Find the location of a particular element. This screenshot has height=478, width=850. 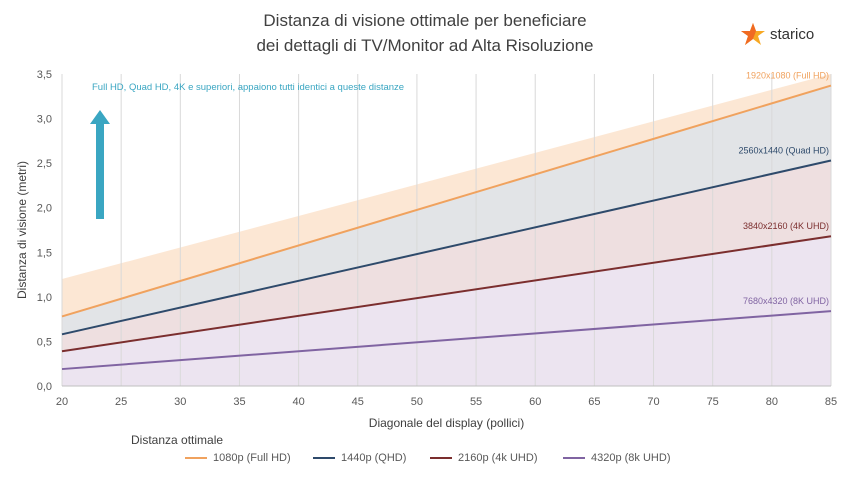

y-tick-label: 3,5 is located at coordinates (44, 75).